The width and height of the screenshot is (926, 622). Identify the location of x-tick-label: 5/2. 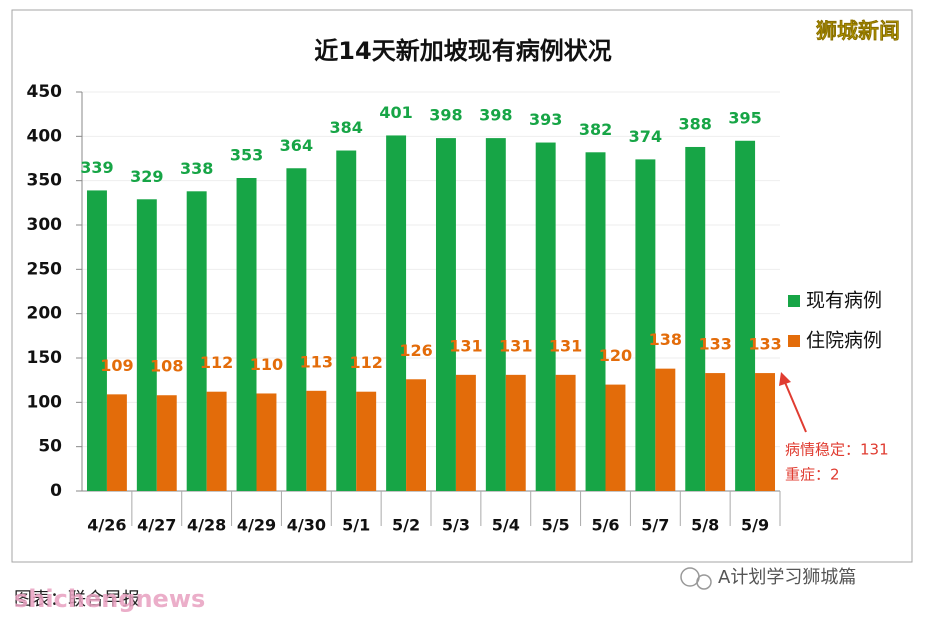
(406, 525).